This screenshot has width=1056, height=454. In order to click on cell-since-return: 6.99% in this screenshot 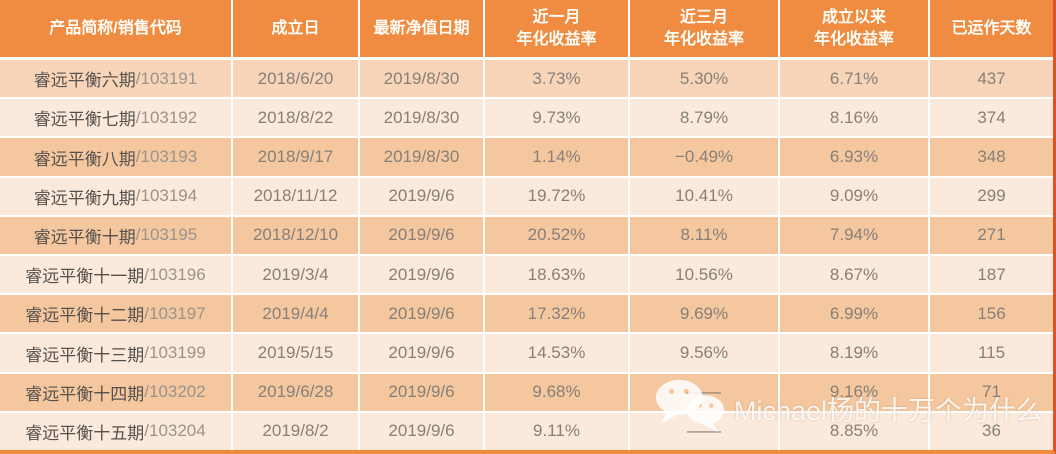, I will do `click(855, 314)`.